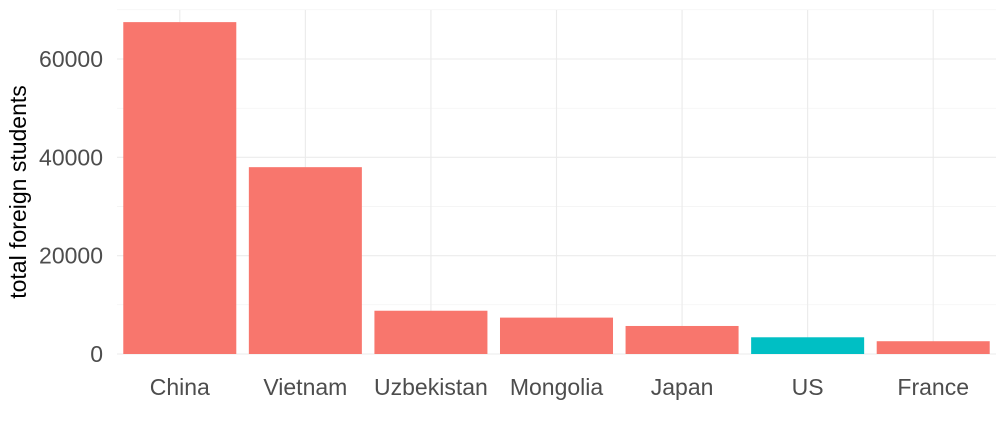 Image resolution: width=1008 pixels, height=432 pixels. I want to click on y-tick-labels: 0 20000 40000 60000, so click(71, 206).